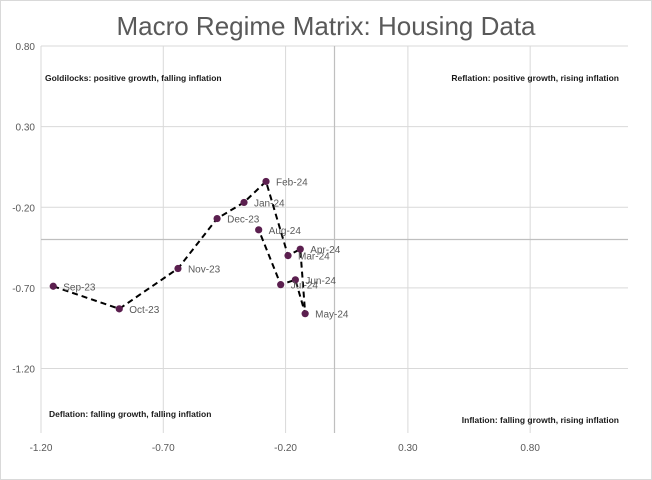 The width and height of the screenshot is (652, 480). Describe the element at coordinates (269, 203) in the screenshot. I see `data-label: Jan-24` at that location.